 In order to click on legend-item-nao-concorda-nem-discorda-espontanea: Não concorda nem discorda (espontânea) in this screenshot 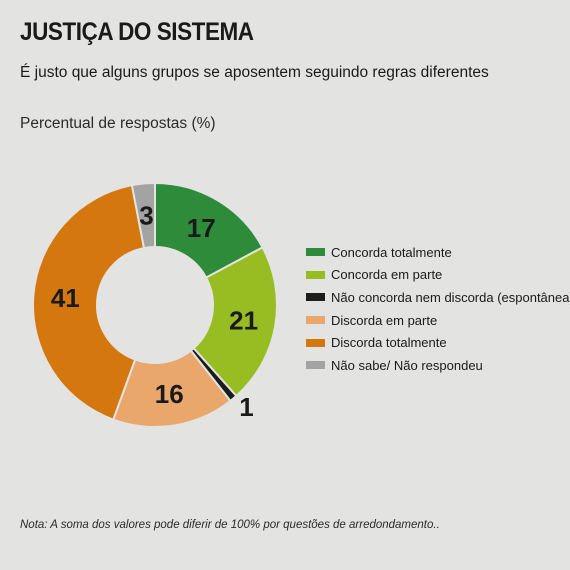, I will do `click(438, 297)`.